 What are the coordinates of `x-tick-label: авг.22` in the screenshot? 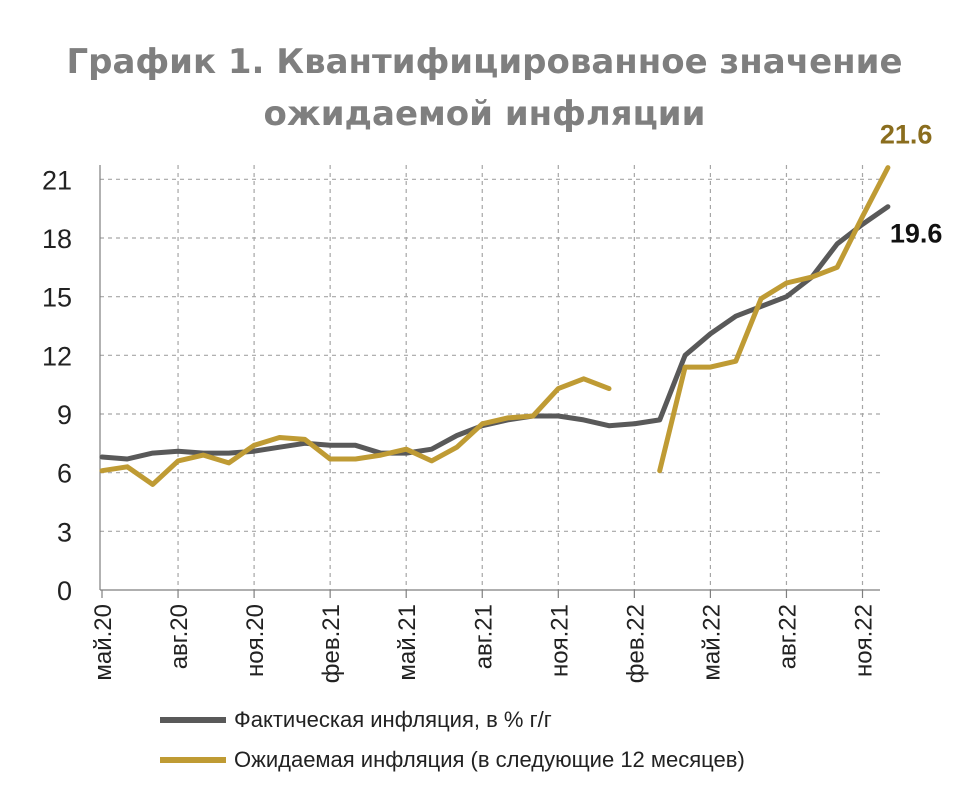 It's located at (787, 636).